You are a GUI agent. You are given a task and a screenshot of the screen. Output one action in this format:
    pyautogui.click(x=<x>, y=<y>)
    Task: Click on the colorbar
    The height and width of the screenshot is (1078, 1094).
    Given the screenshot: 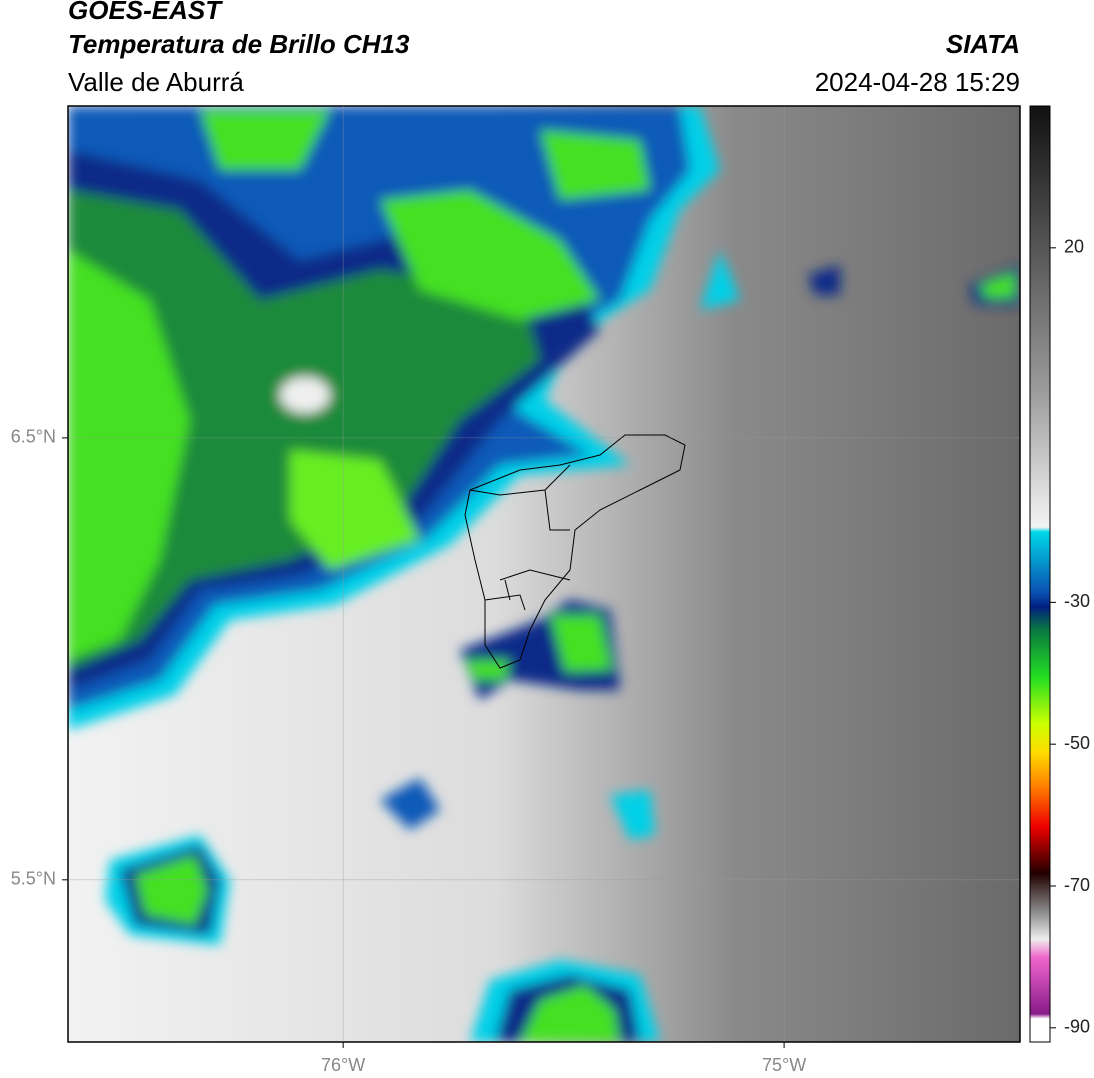 What is the action you would take?
    pyautogui.click(x=1040, y=574)
    